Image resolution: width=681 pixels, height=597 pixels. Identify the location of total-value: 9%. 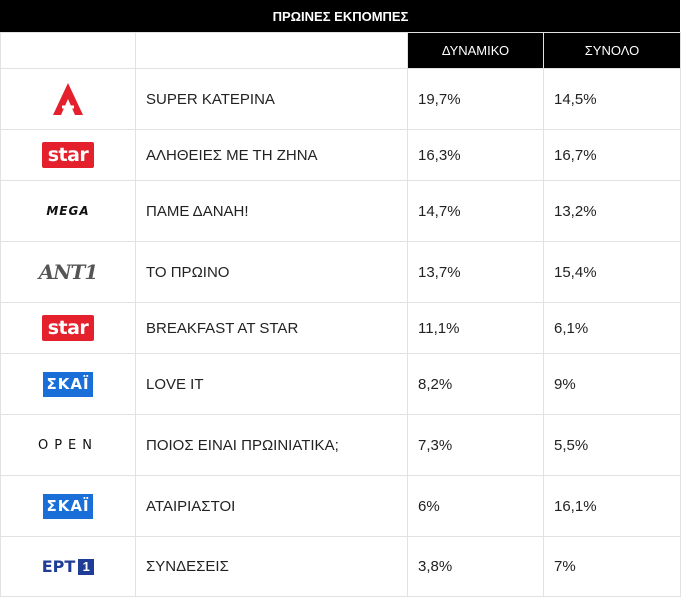
(612, 384).